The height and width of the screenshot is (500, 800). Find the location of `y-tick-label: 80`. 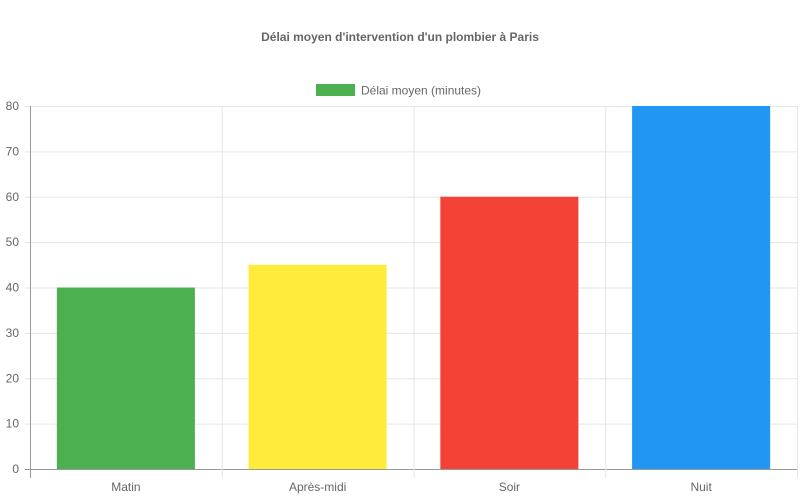

y-tick-label: 80 is located at coordinates (13, 106).